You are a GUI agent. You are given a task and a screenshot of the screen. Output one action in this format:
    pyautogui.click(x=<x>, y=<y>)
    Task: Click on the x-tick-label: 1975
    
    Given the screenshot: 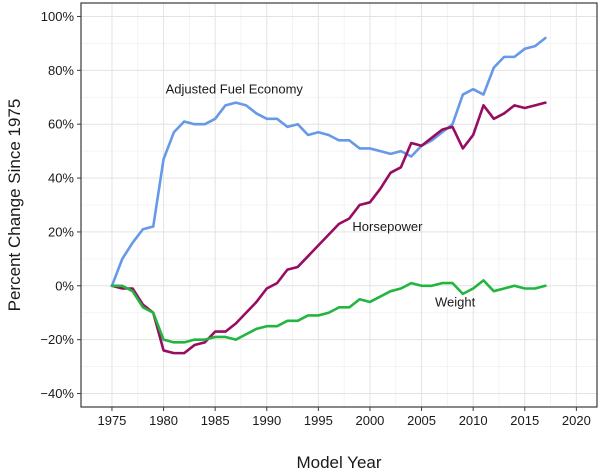 What is the action you would take?
    pyautogui.click(x=111, y=420)
    